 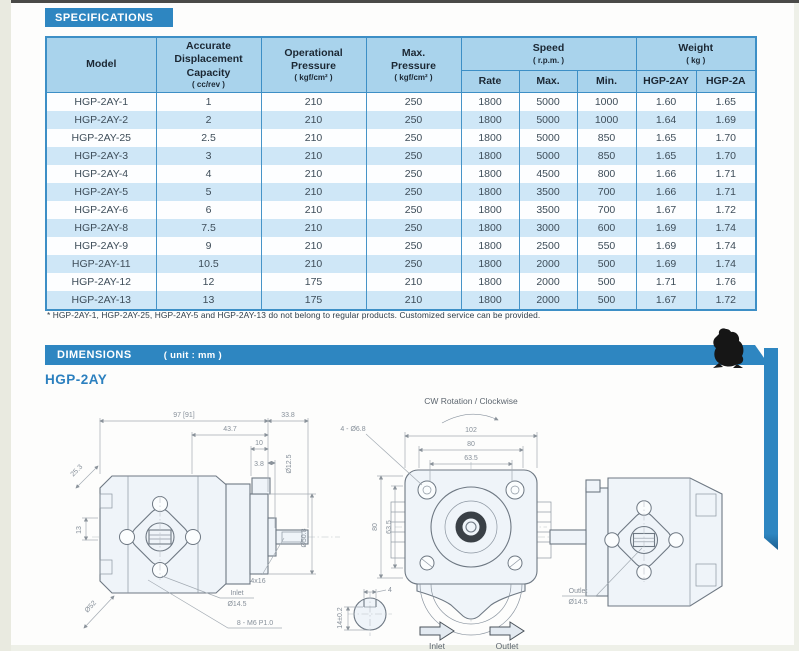 I want to click on outlet-port-dia: Ø14.5, so click(x=577, y=602).